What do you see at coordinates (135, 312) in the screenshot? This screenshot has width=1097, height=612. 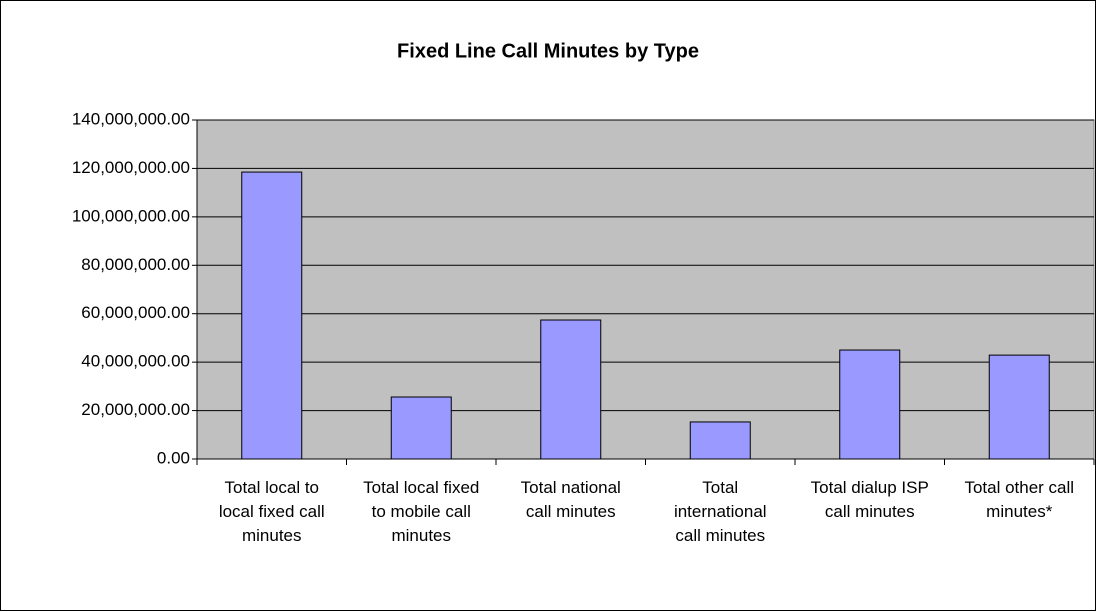 I see `y-tick-label: 60,000,000.00` at bounding box center [135, 312].